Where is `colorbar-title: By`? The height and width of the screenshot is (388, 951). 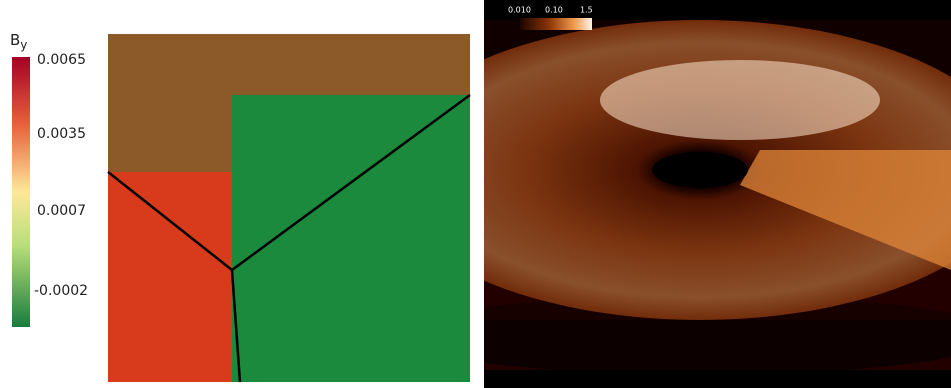 colorbar-title: By is located at coordinates (18, 41).